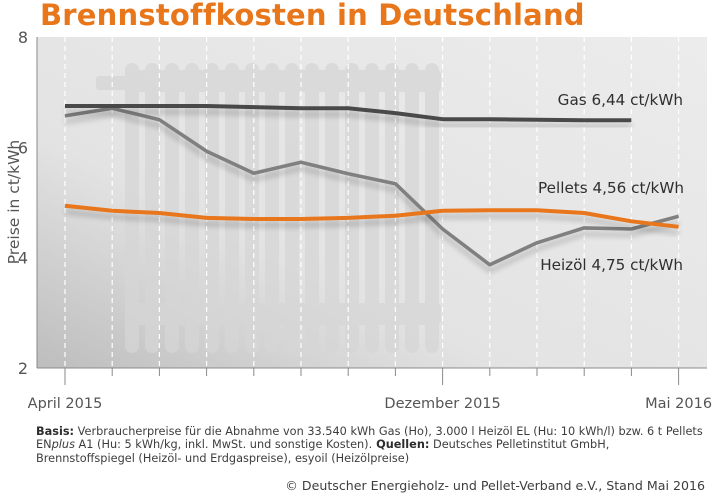 The height and width of the screenshot is (500, 713). I want to click on x-tick-label: Mai 2016, so click(678, 404).